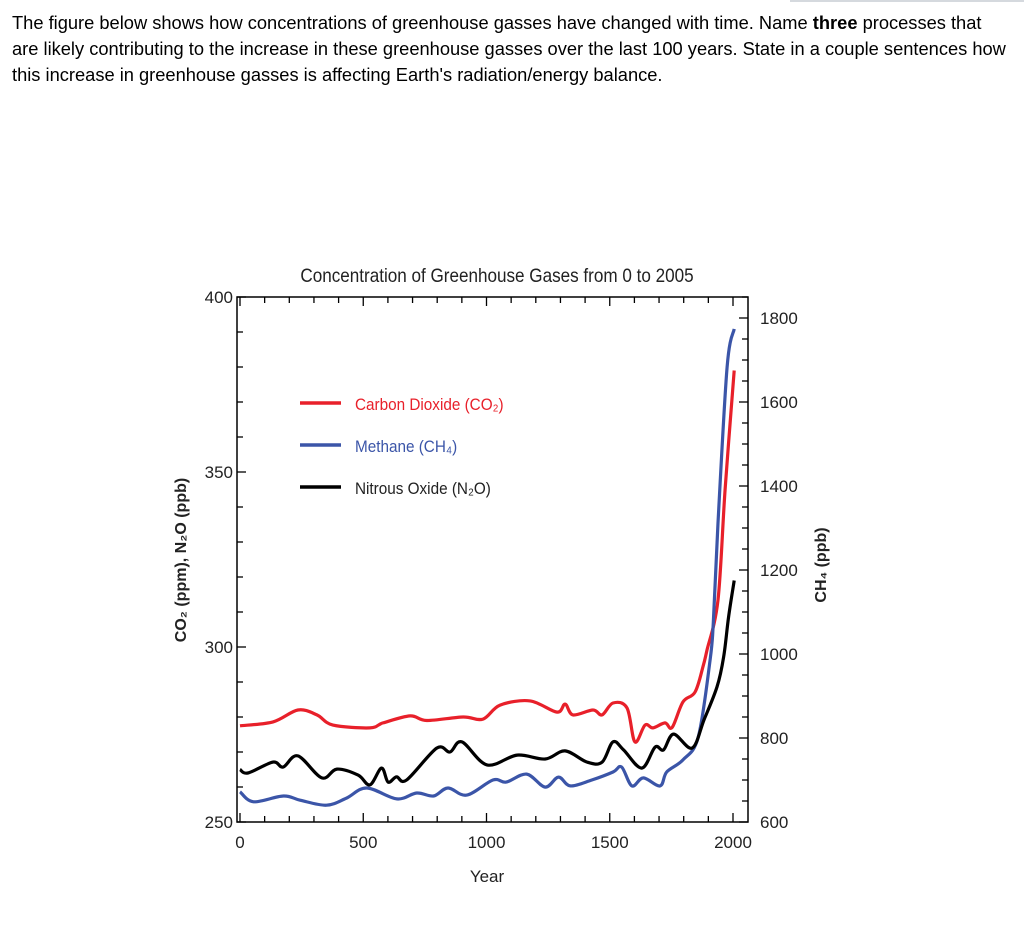 The width and height of the screenshot is (1024, 945). Describe the element at coordinates (406, 446) in the screenshot. I see `legend-label: Methane (CH₄)` at that location.